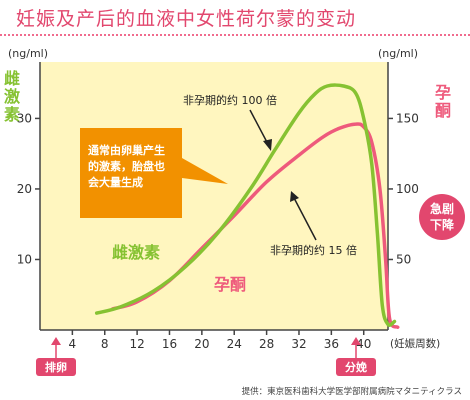  Describe the element at coordinates (12, 114) in the screenshot. I see `left-axis-label-char-3: 素` at that location.